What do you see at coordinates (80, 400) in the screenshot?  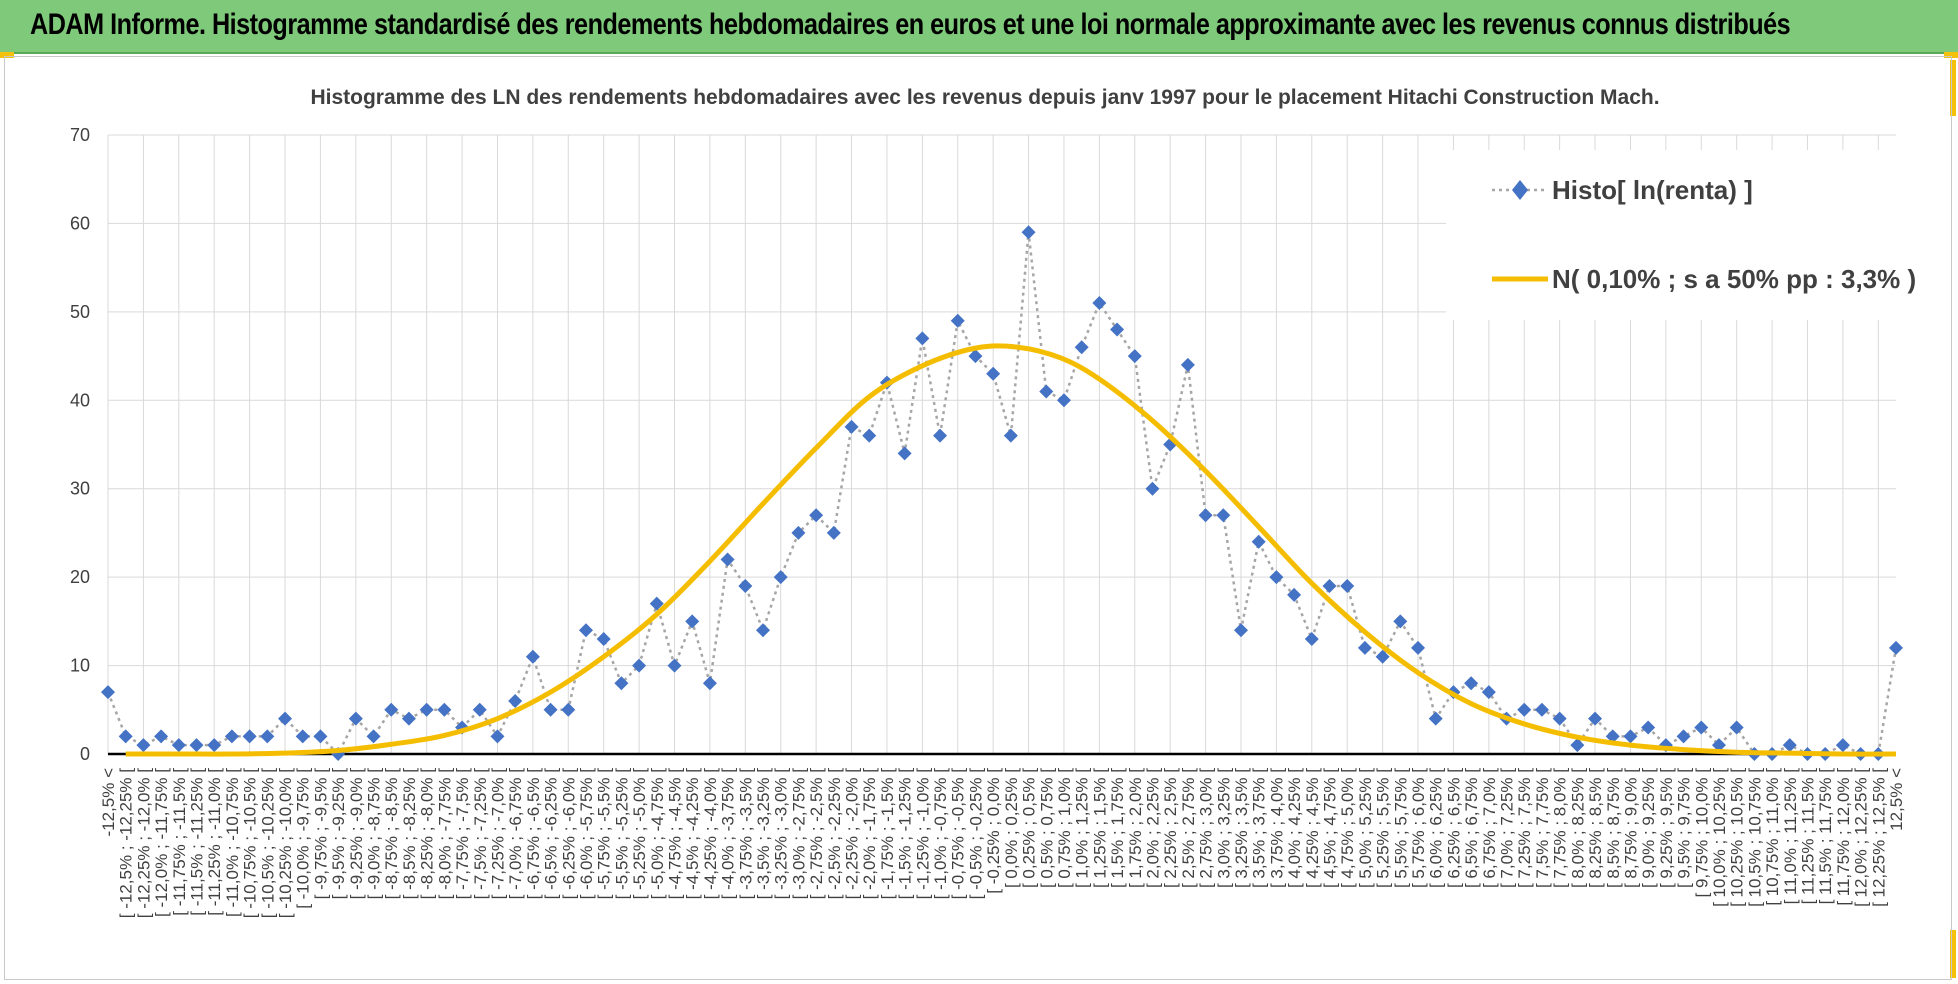 I see `y-tick-label: 40` at bounding box center [80, 400].